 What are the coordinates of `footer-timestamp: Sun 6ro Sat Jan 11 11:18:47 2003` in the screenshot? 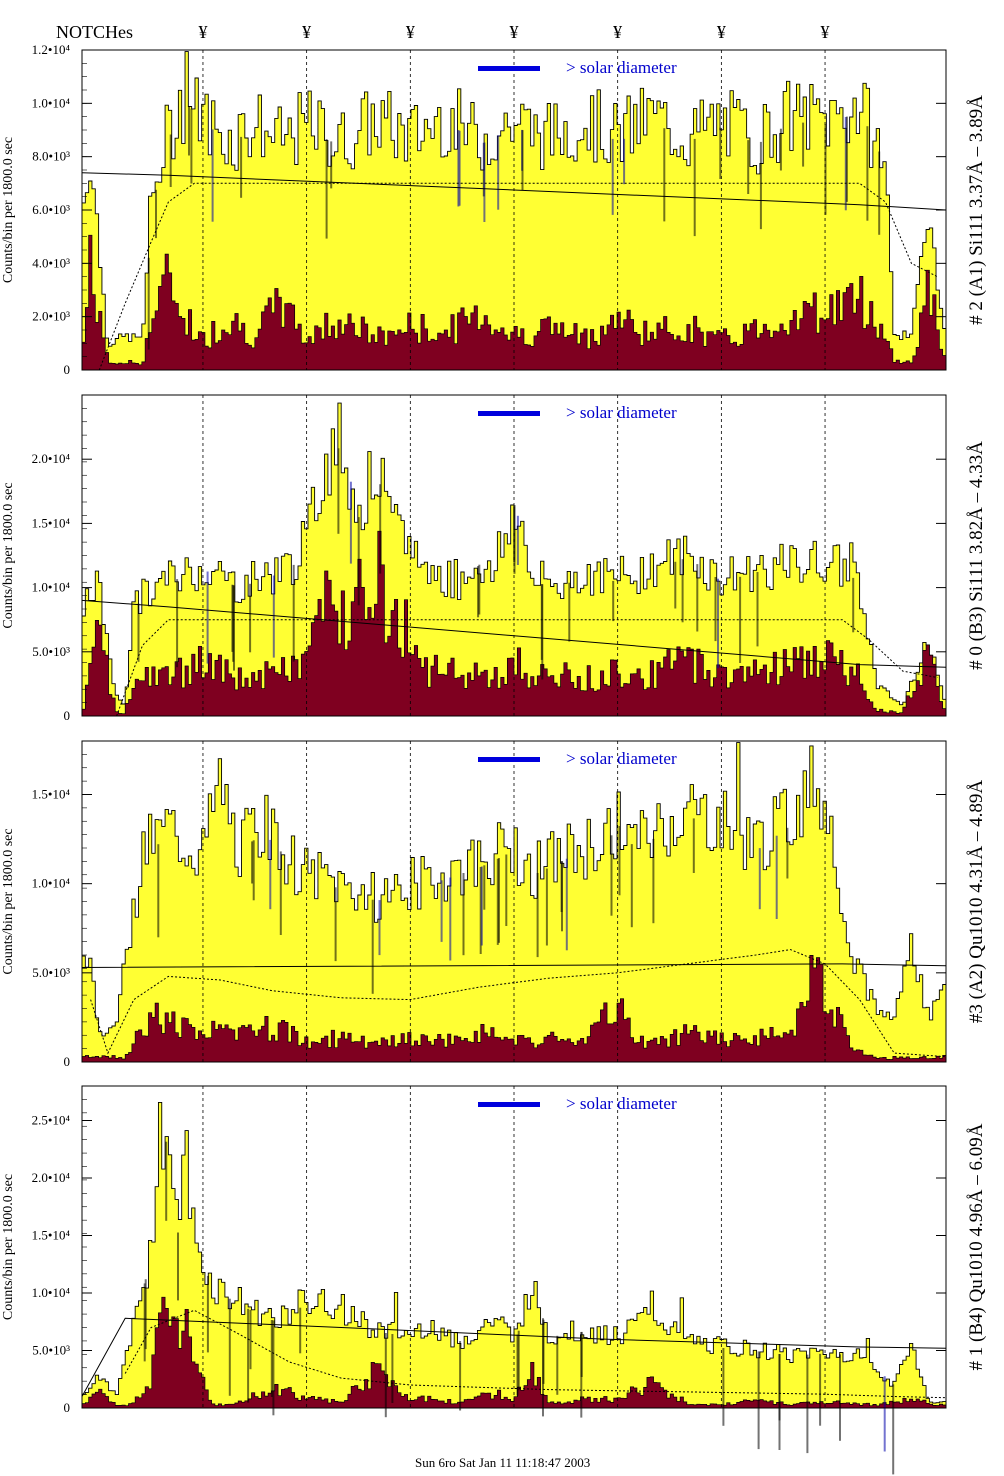 It's located at (502, 1462).